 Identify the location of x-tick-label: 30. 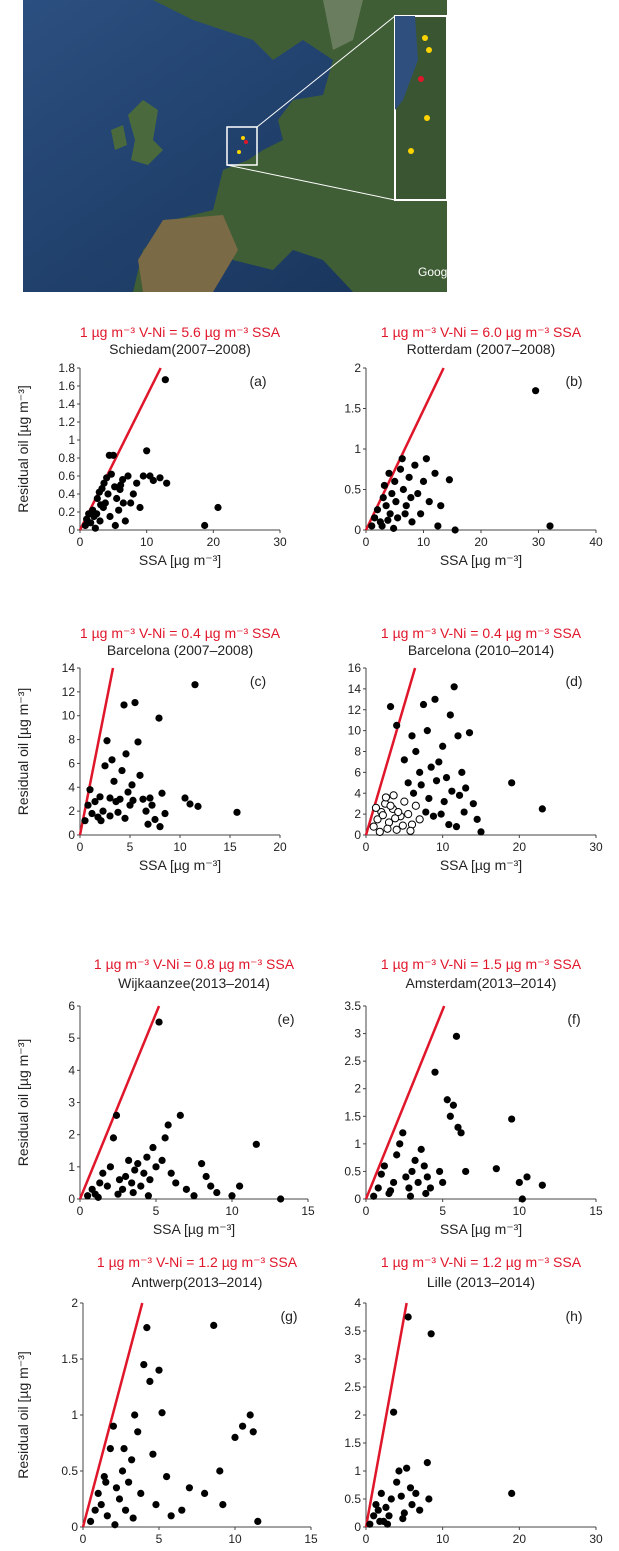
(280, 542).